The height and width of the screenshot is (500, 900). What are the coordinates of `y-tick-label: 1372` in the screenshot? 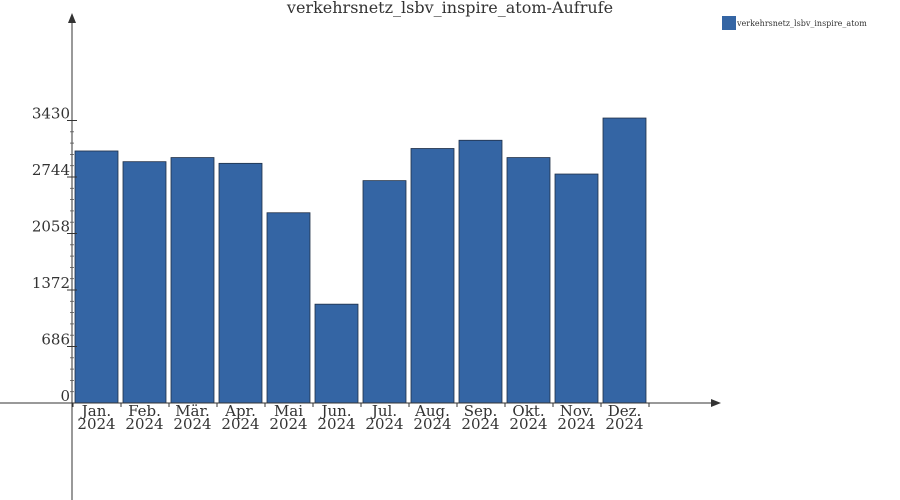 It's located at (51, 283).